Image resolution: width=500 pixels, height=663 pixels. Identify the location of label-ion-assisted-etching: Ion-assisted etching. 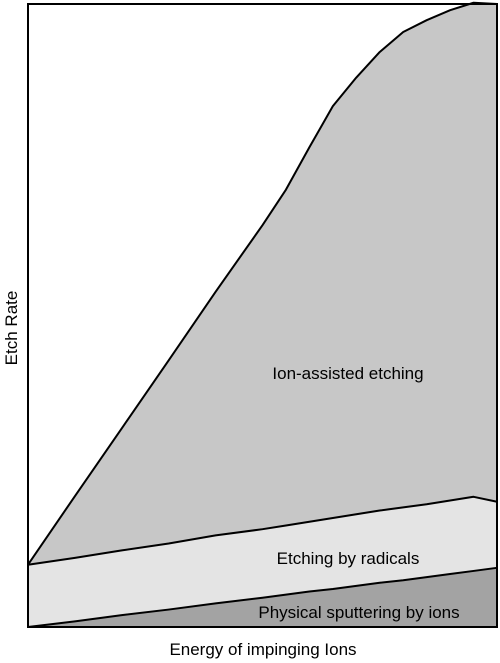
(347, 373).